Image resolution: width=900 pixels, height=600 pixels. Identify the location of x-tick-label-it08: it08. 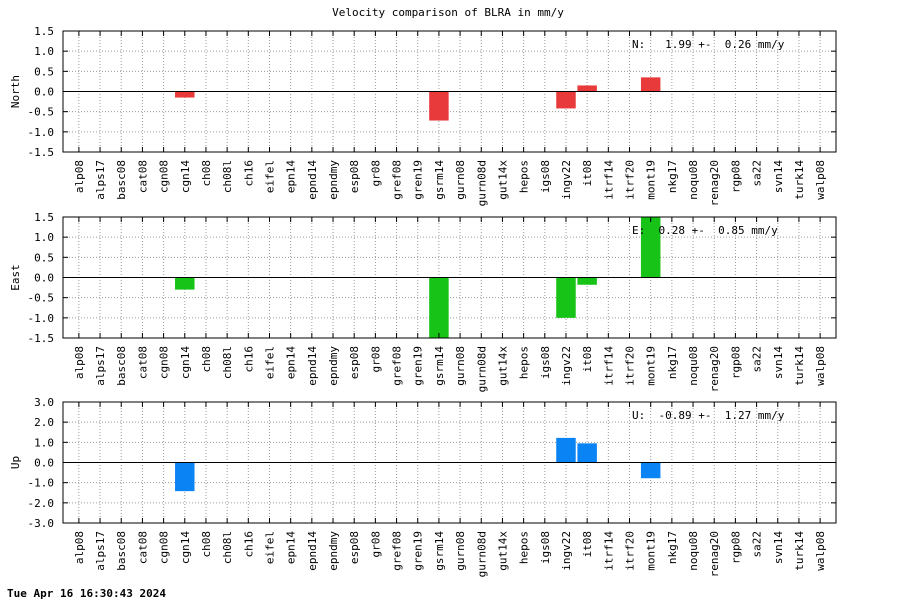
(587, 359).